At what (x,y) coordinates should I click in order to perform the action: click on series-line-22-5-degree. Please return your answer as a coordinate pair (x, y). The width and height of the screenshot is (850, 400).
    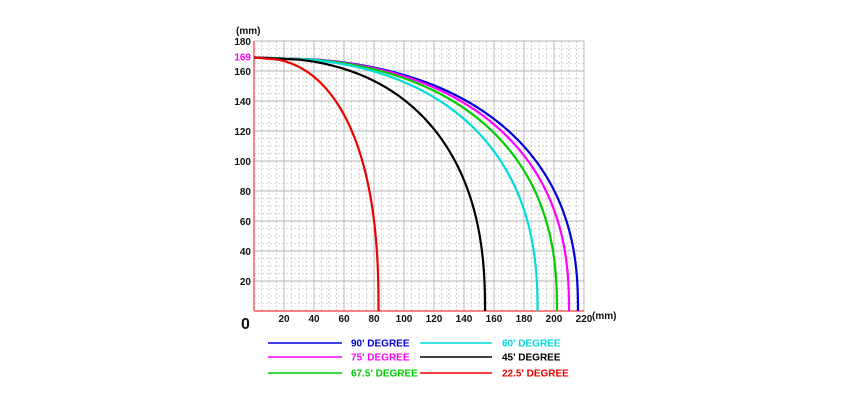
    Looking at the image, I should click on (316, 183).